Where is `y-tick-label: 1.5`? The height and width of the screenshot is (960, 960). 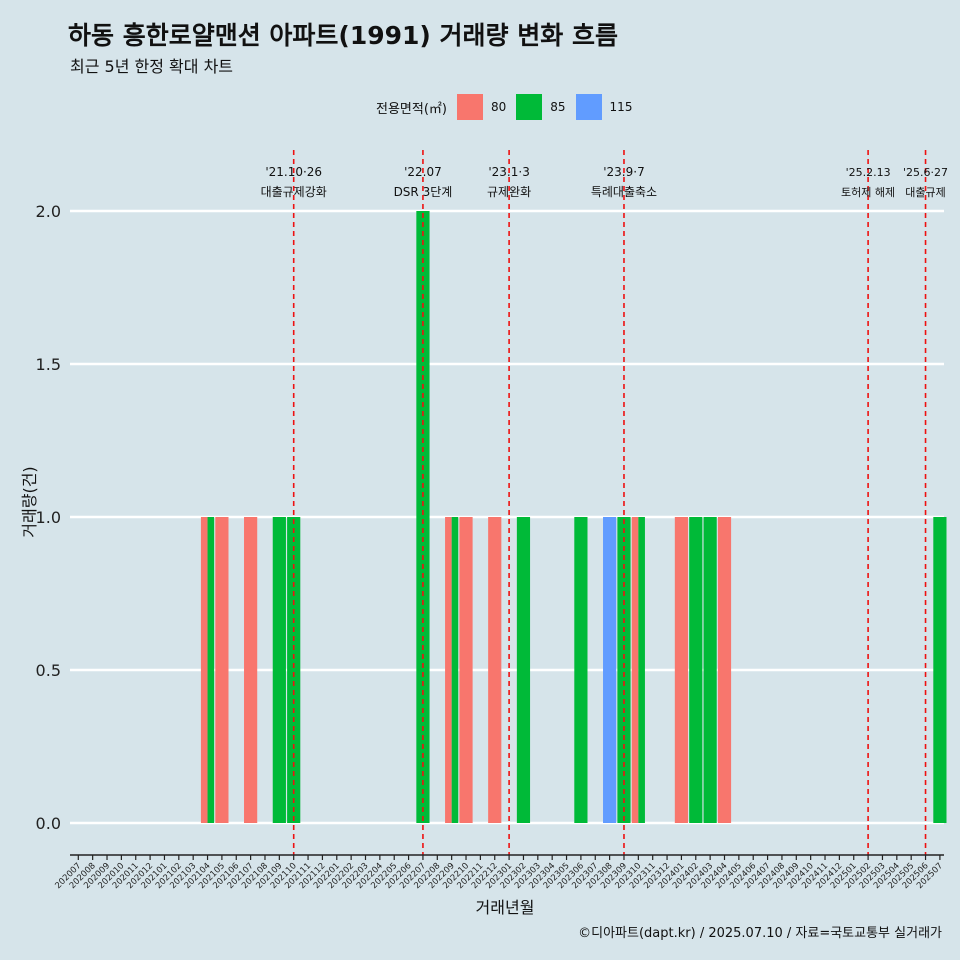 y-tick-label: 1.5 is located at coordinates (48, 364).